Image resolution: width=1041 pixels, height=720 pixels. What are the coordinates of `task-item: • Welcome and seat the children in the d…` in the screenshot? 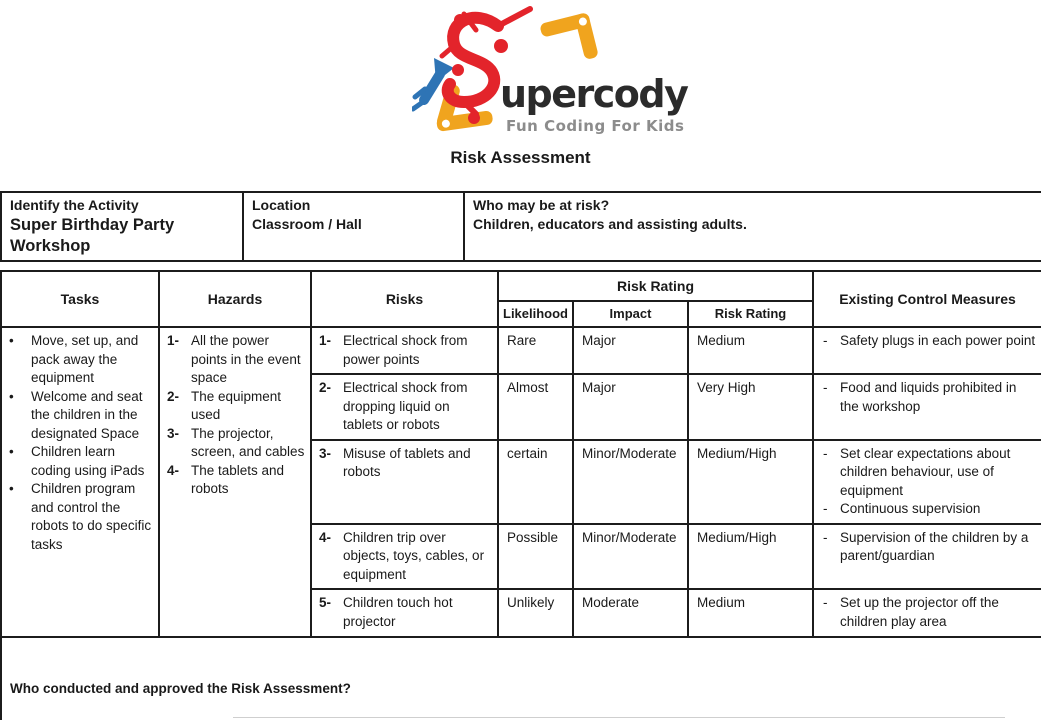 It's located at (81, 416).